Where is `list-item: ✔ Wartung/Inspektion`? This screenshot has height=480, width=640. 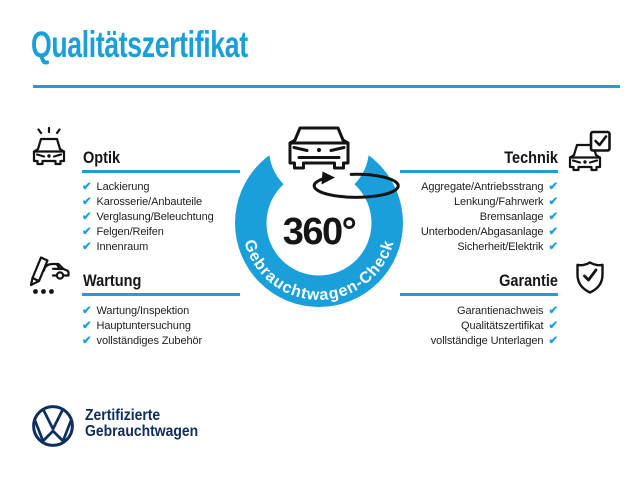
list-item: ✔ Wartung/Inspektion is located at coordinates (136, 310).